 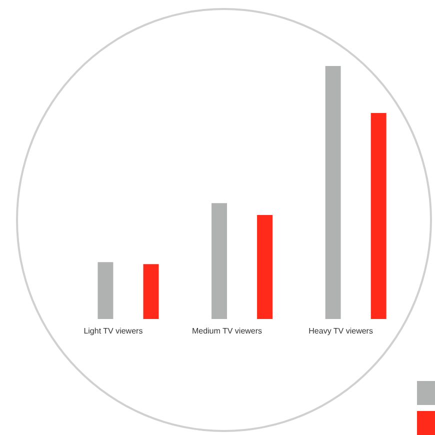 What do you see at coordinates (113, 331) in the screenshot?
I see `x-tick-label: Light TV viewers` at bounding box center [113, 331].